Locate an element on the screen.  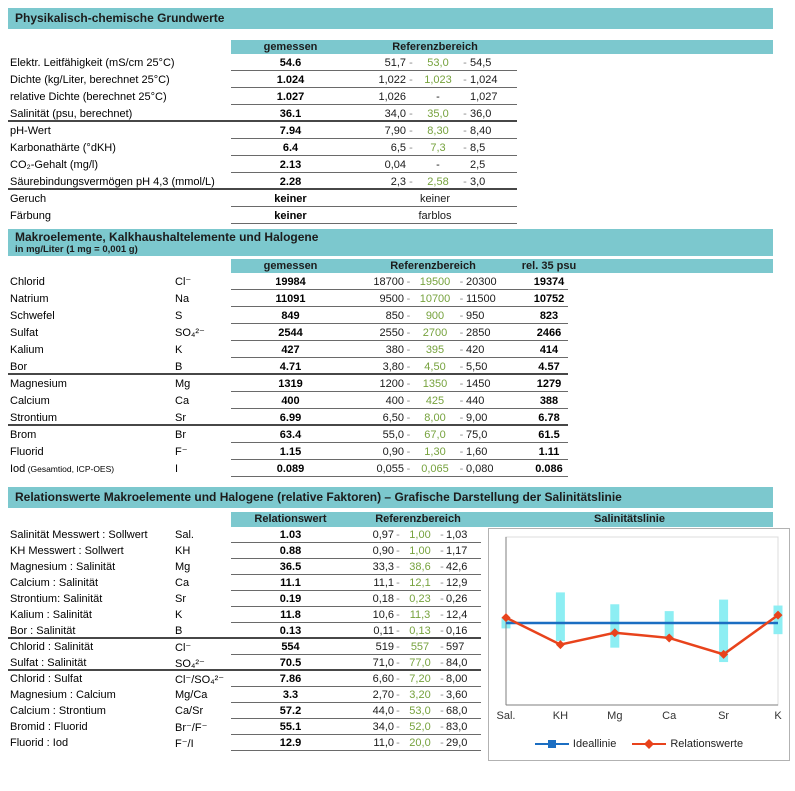
reference-range: 3,80-4,50-5,50 is located at coordinates (435, 366).